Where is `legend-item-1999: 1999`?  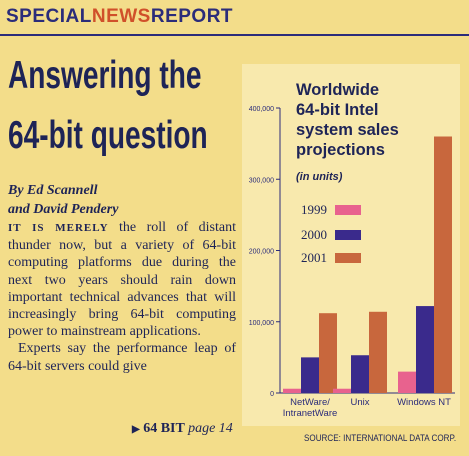
legend-item-1999: 1999 is located at coordinates (331, 210).